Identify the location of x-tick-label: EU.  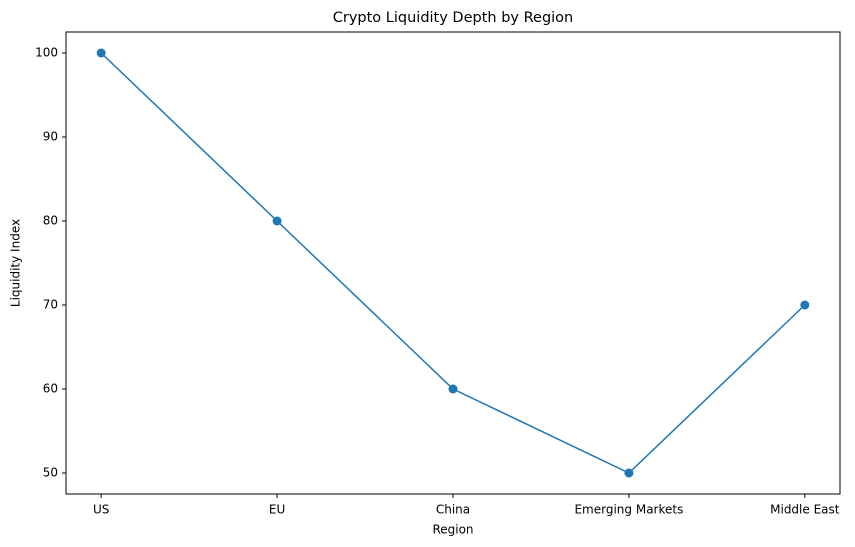
(277, 510).